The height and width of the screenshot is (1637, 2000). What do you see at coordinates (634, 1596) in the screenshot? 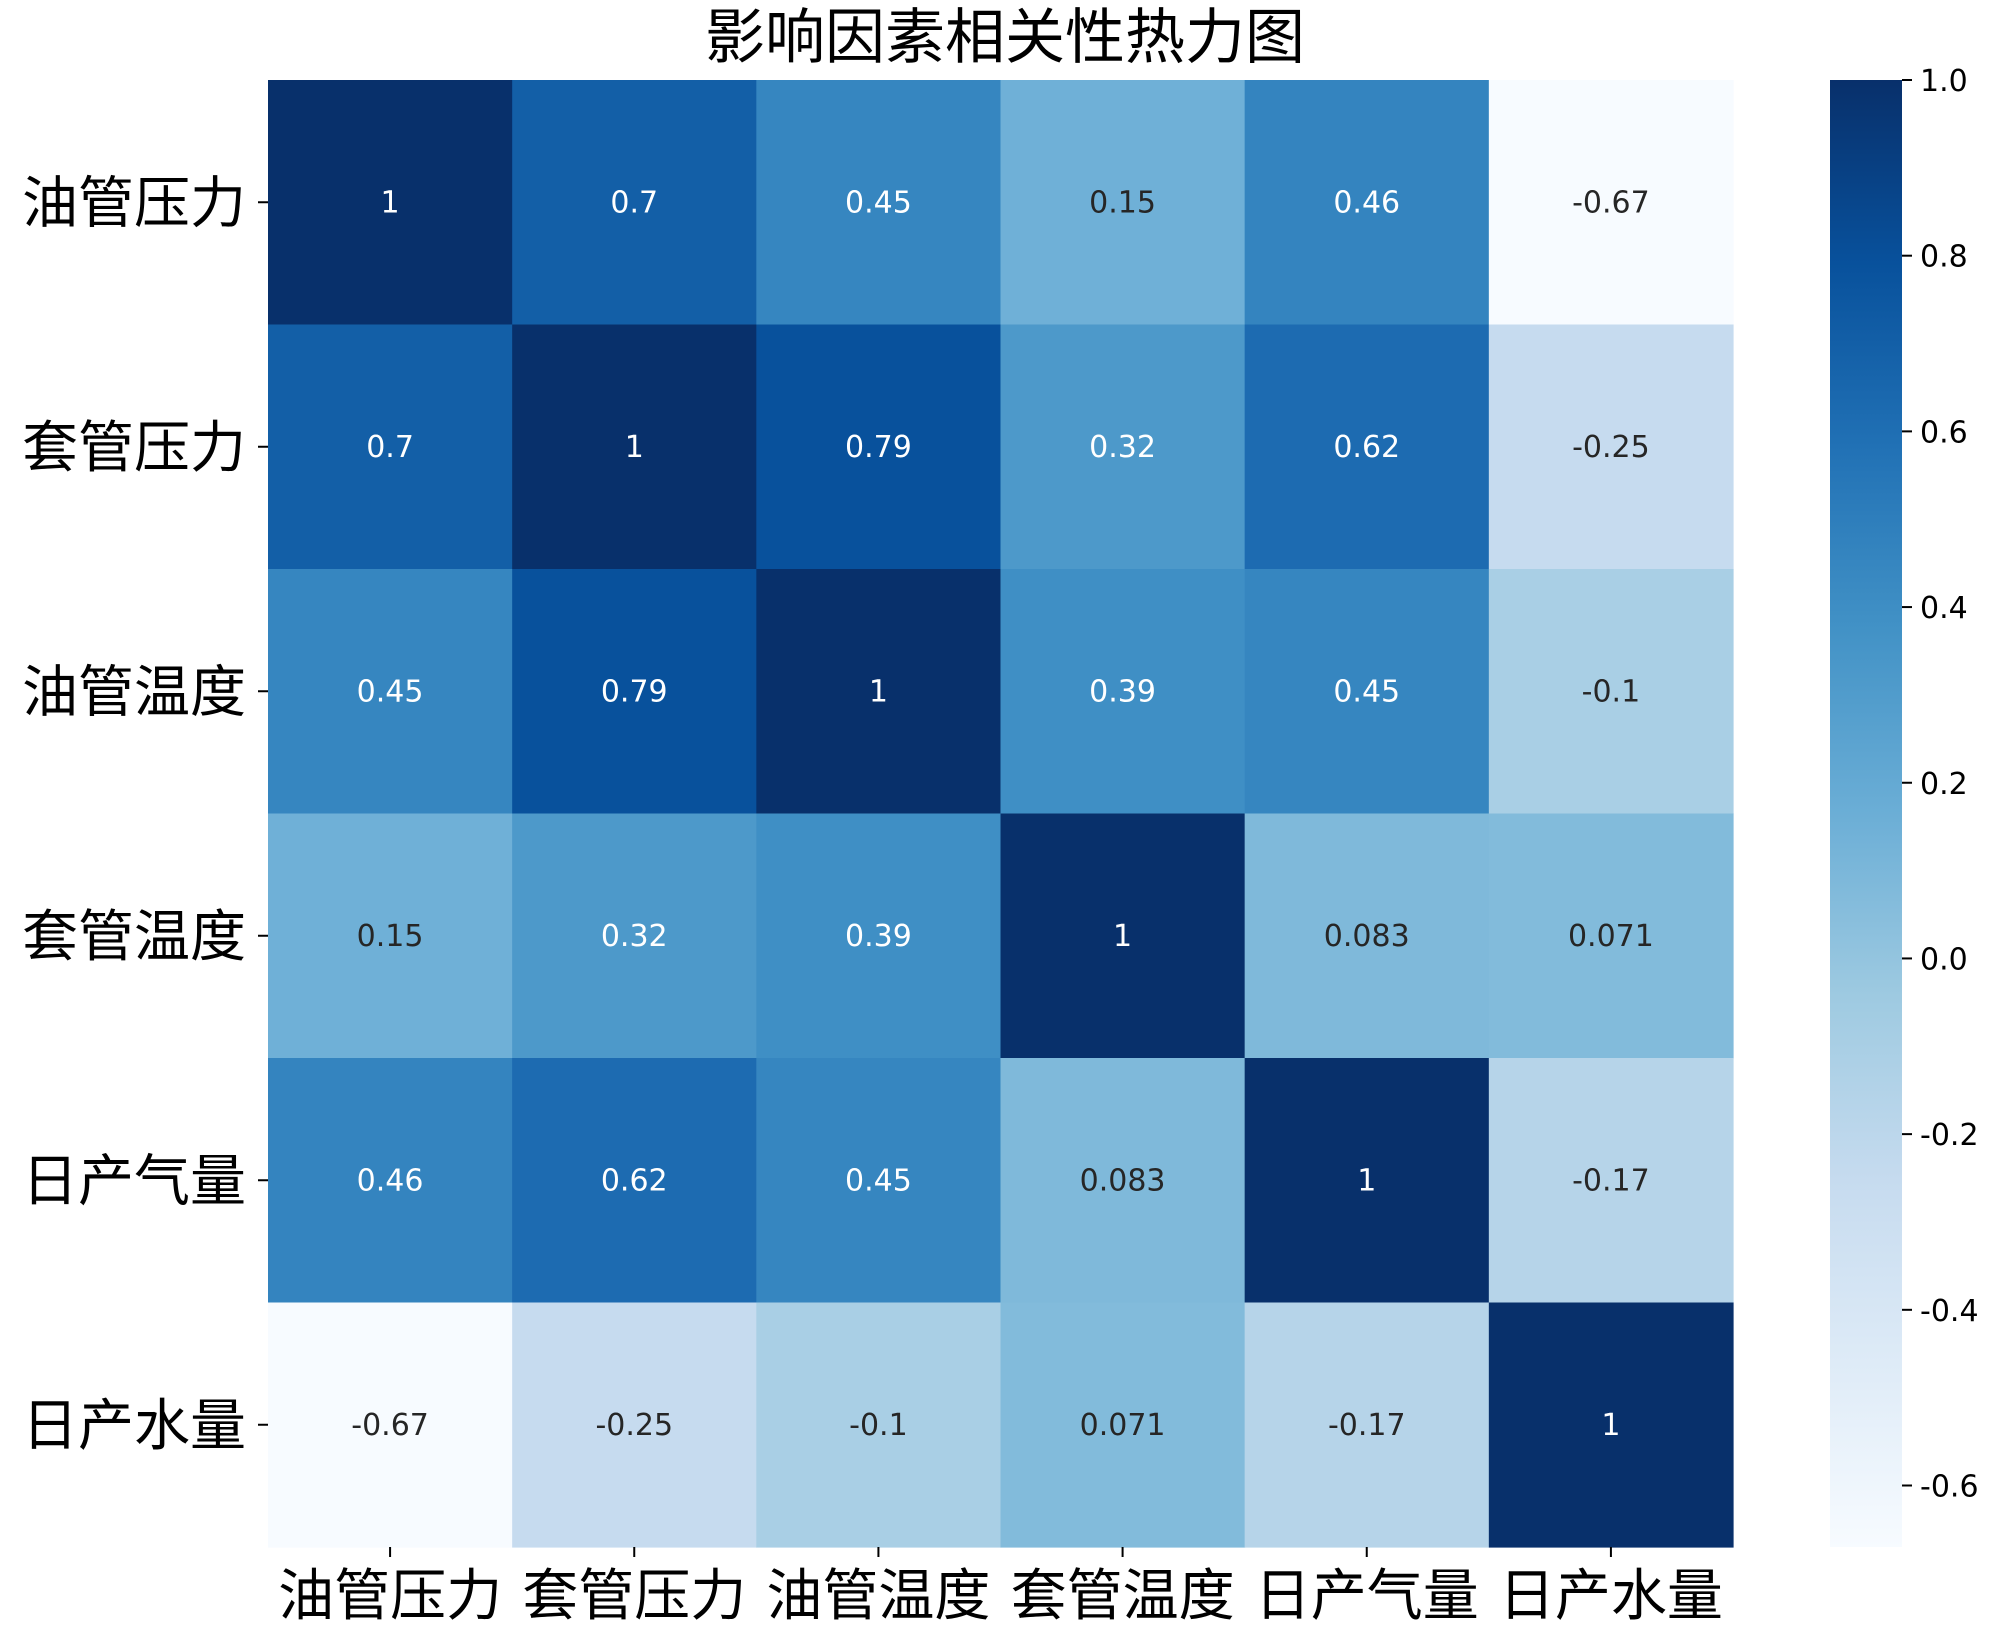
I see `x-tick-label: 套管压力` at bounding box center [634, 1596].